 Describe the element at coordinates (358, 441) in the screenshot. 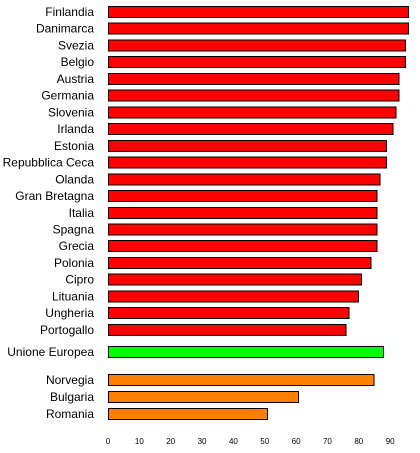

I see `x-tick-label-80: 80` at that location.